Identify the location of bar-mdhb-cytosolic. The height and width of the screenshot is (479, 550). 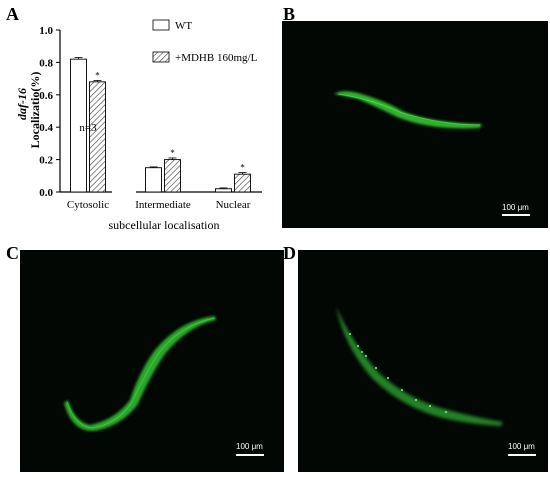
(97, 137).